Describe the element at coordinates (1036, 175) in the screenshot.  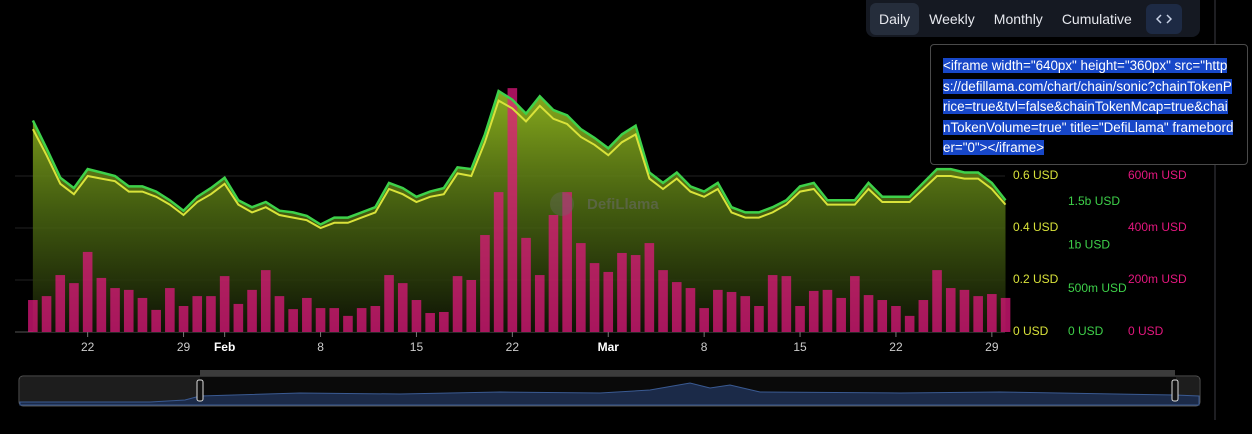
I see `y-tick-label: 0.6 USD` at that location.